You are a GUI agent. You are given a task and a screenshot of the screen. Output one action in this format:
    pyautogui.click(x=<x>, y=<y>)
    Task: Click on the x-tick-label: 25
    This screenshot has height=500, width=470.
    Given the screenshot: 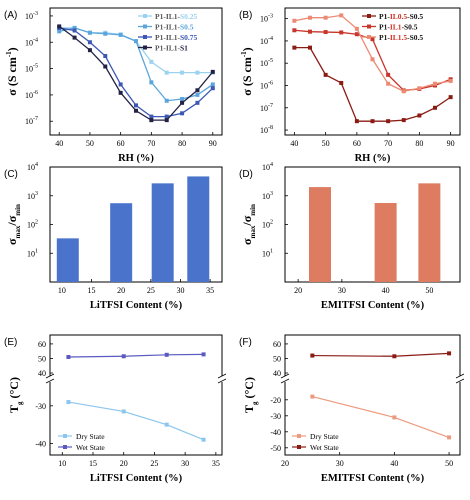 What is the action you would take?
    pyautogui.click(x=154, y=463)
    